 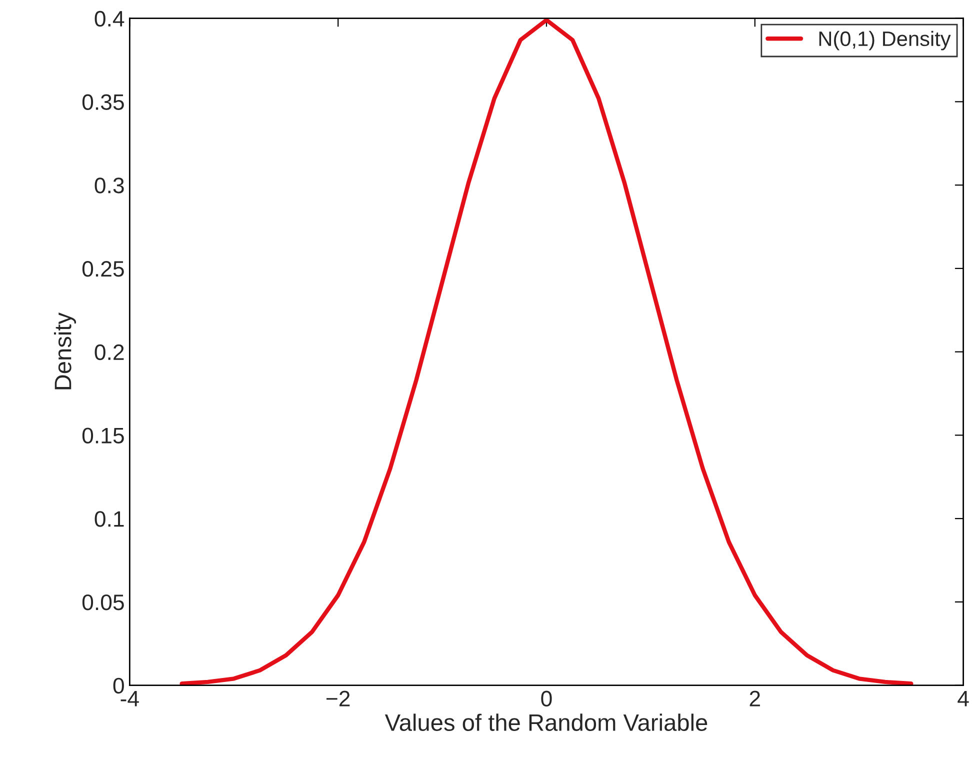 I want to click on y-tick-label: 0.3, so click(x=109, y=186).